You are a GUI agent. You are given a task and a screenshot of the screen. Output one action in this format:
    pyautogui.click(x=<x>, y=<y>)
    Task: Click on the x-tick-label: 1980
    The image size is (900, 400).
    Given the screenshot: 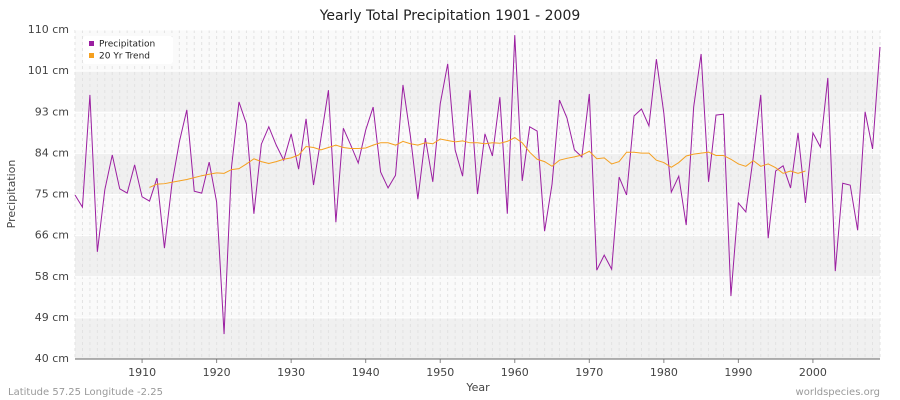 What is the action you would take?
    pyautogui.click(x=664, y=372)
    